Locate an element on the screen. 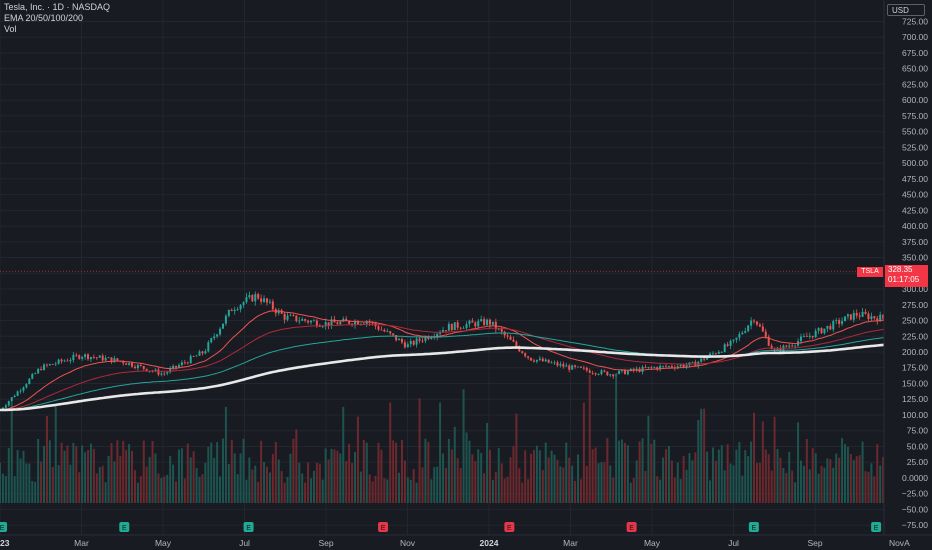  volume-indicator-label: Vol is located at coordinates (10, 29).